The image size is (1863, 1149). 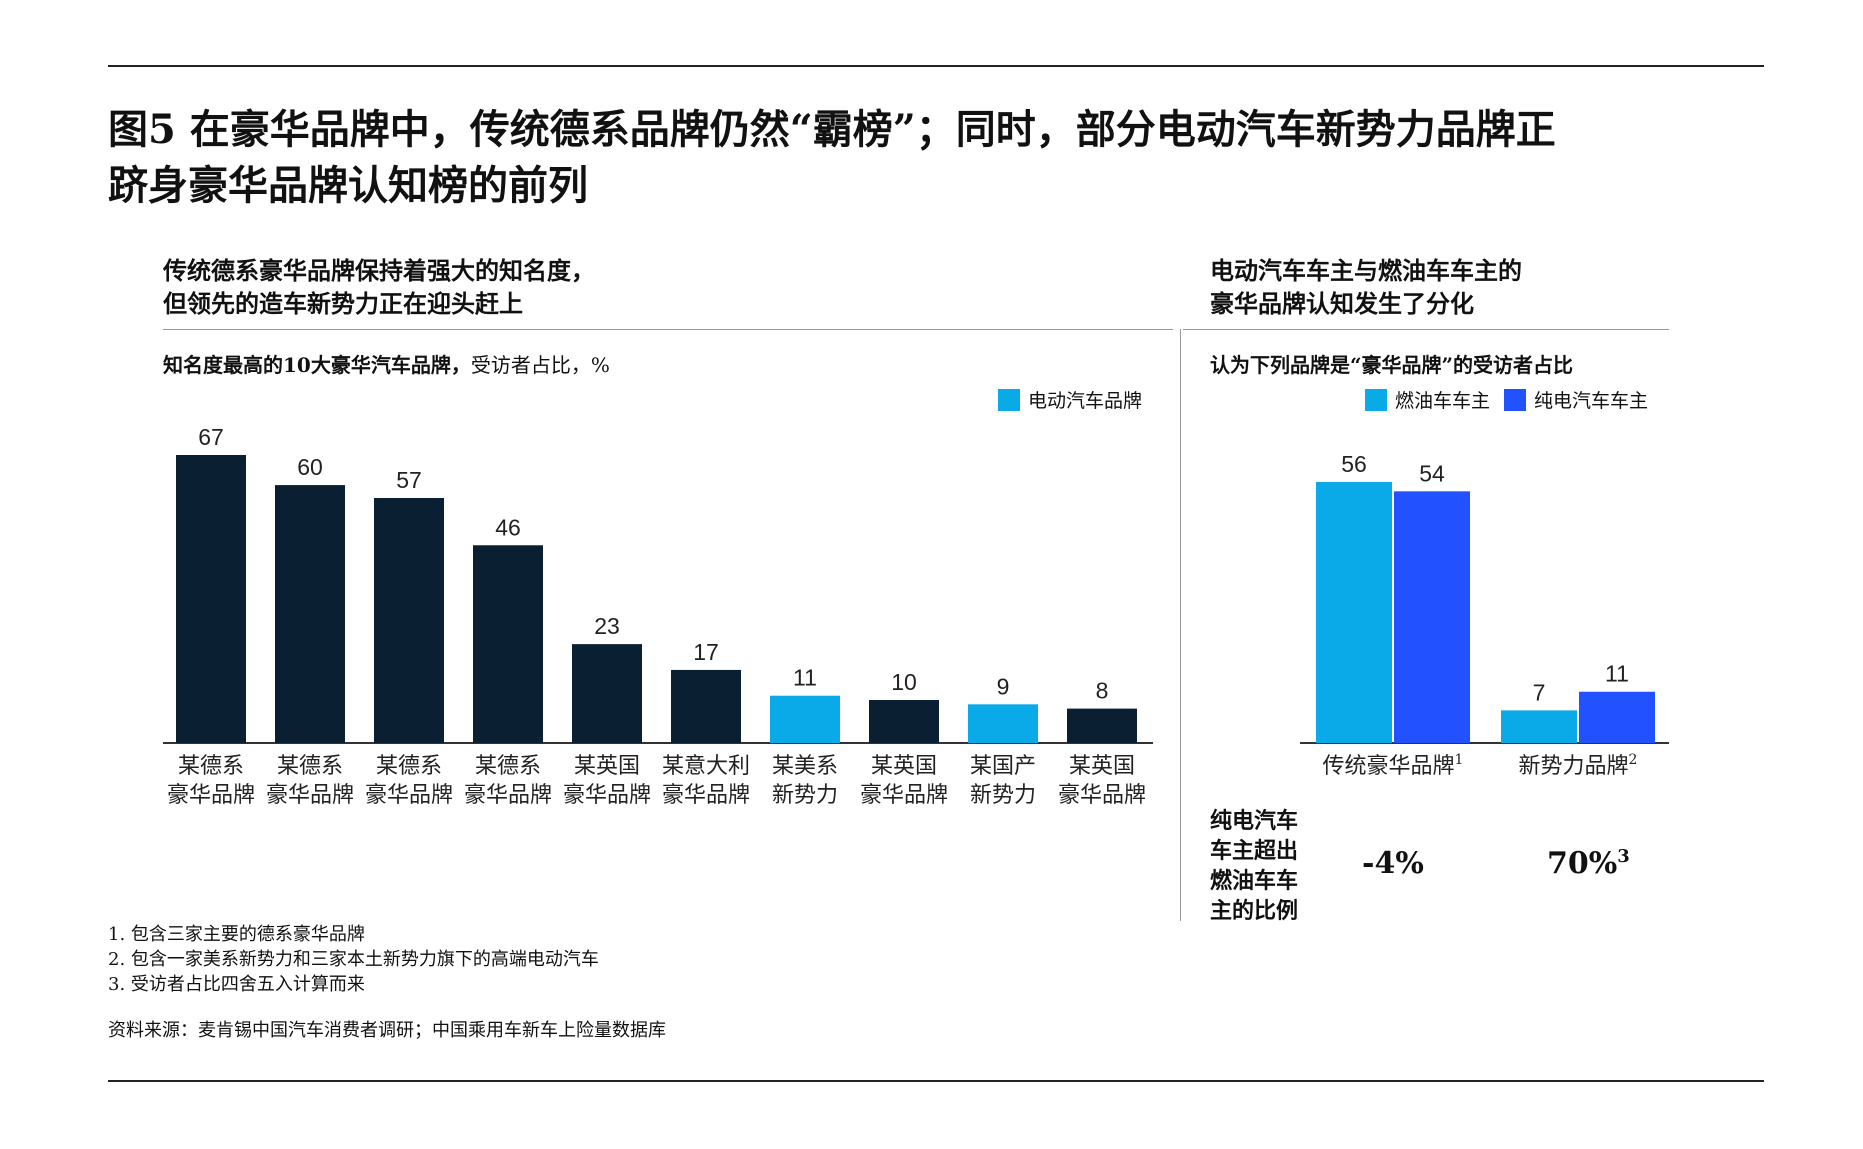 I want to click on diff-value-new-forces-text: 70%, so click(x=1582, y=863).